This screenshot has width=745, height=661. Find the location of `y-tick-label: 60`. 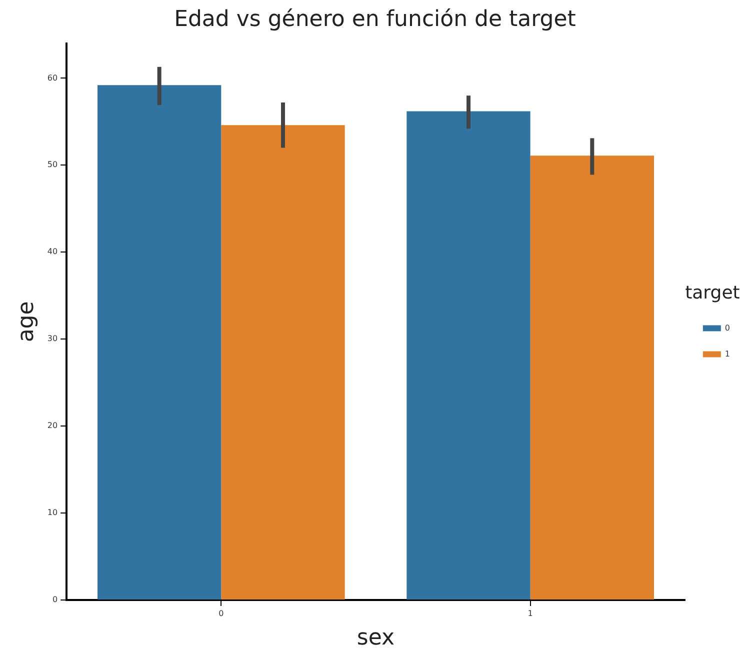

y-tick-label: 60 is located at coordinates (52, 77).